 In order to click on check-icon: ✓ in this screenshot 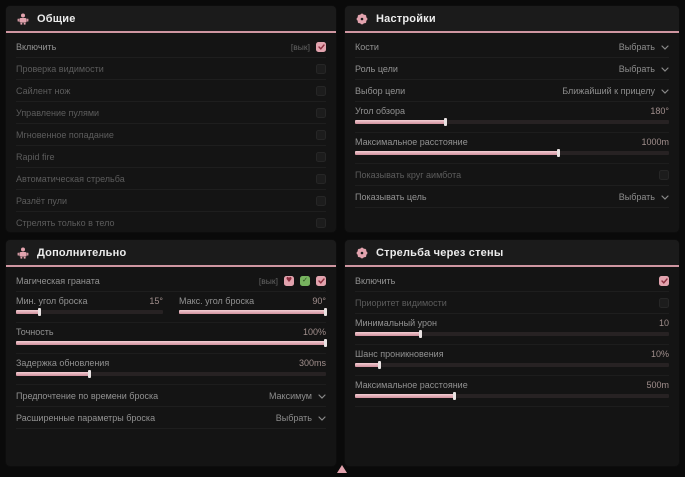, I will do `click(305, 280)`.